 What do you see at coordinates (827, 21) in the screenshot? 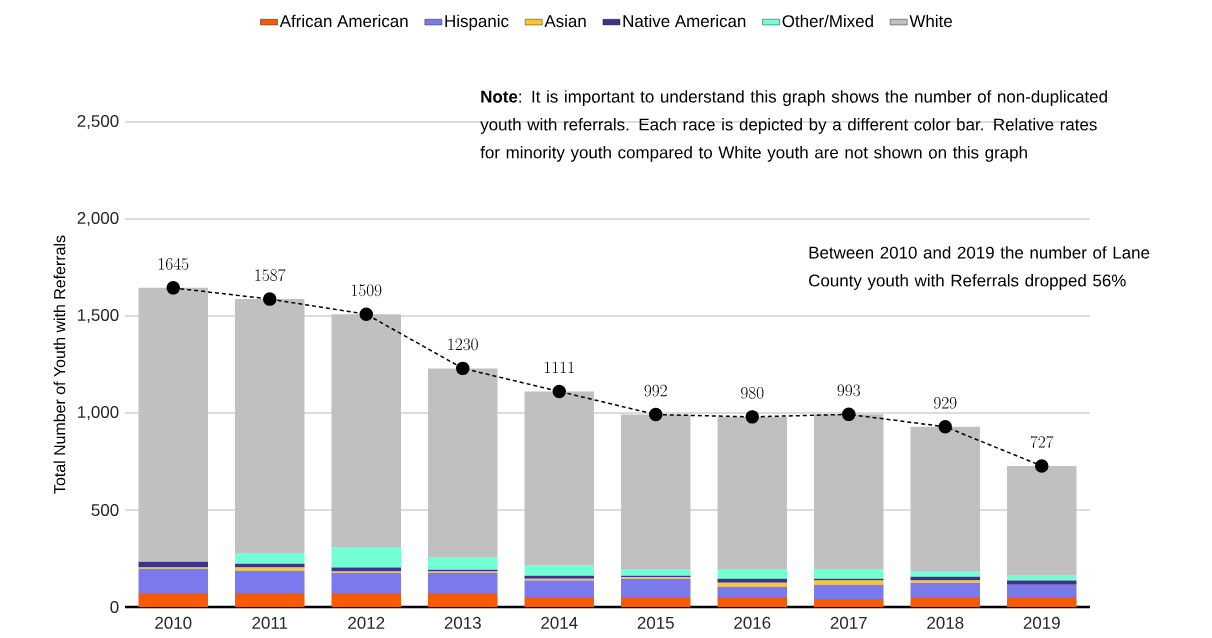
I see `legend-label: Other/Mixed` at bounding box center [827, 21].